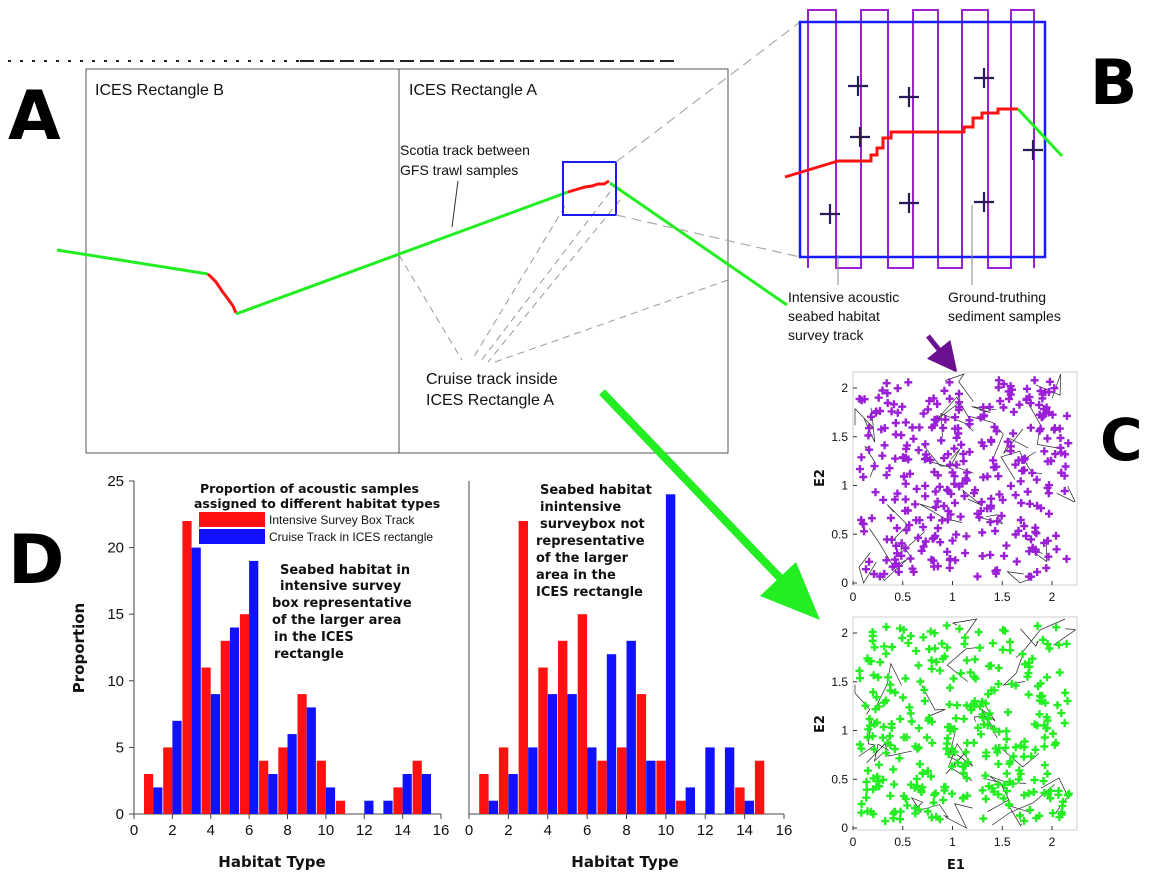 This screenshot has width=1152, height=874. What do you see at coordinates (34, 116) in the screenshot?
I see `panel-letter-a: A` at bounding box center [34, 116].